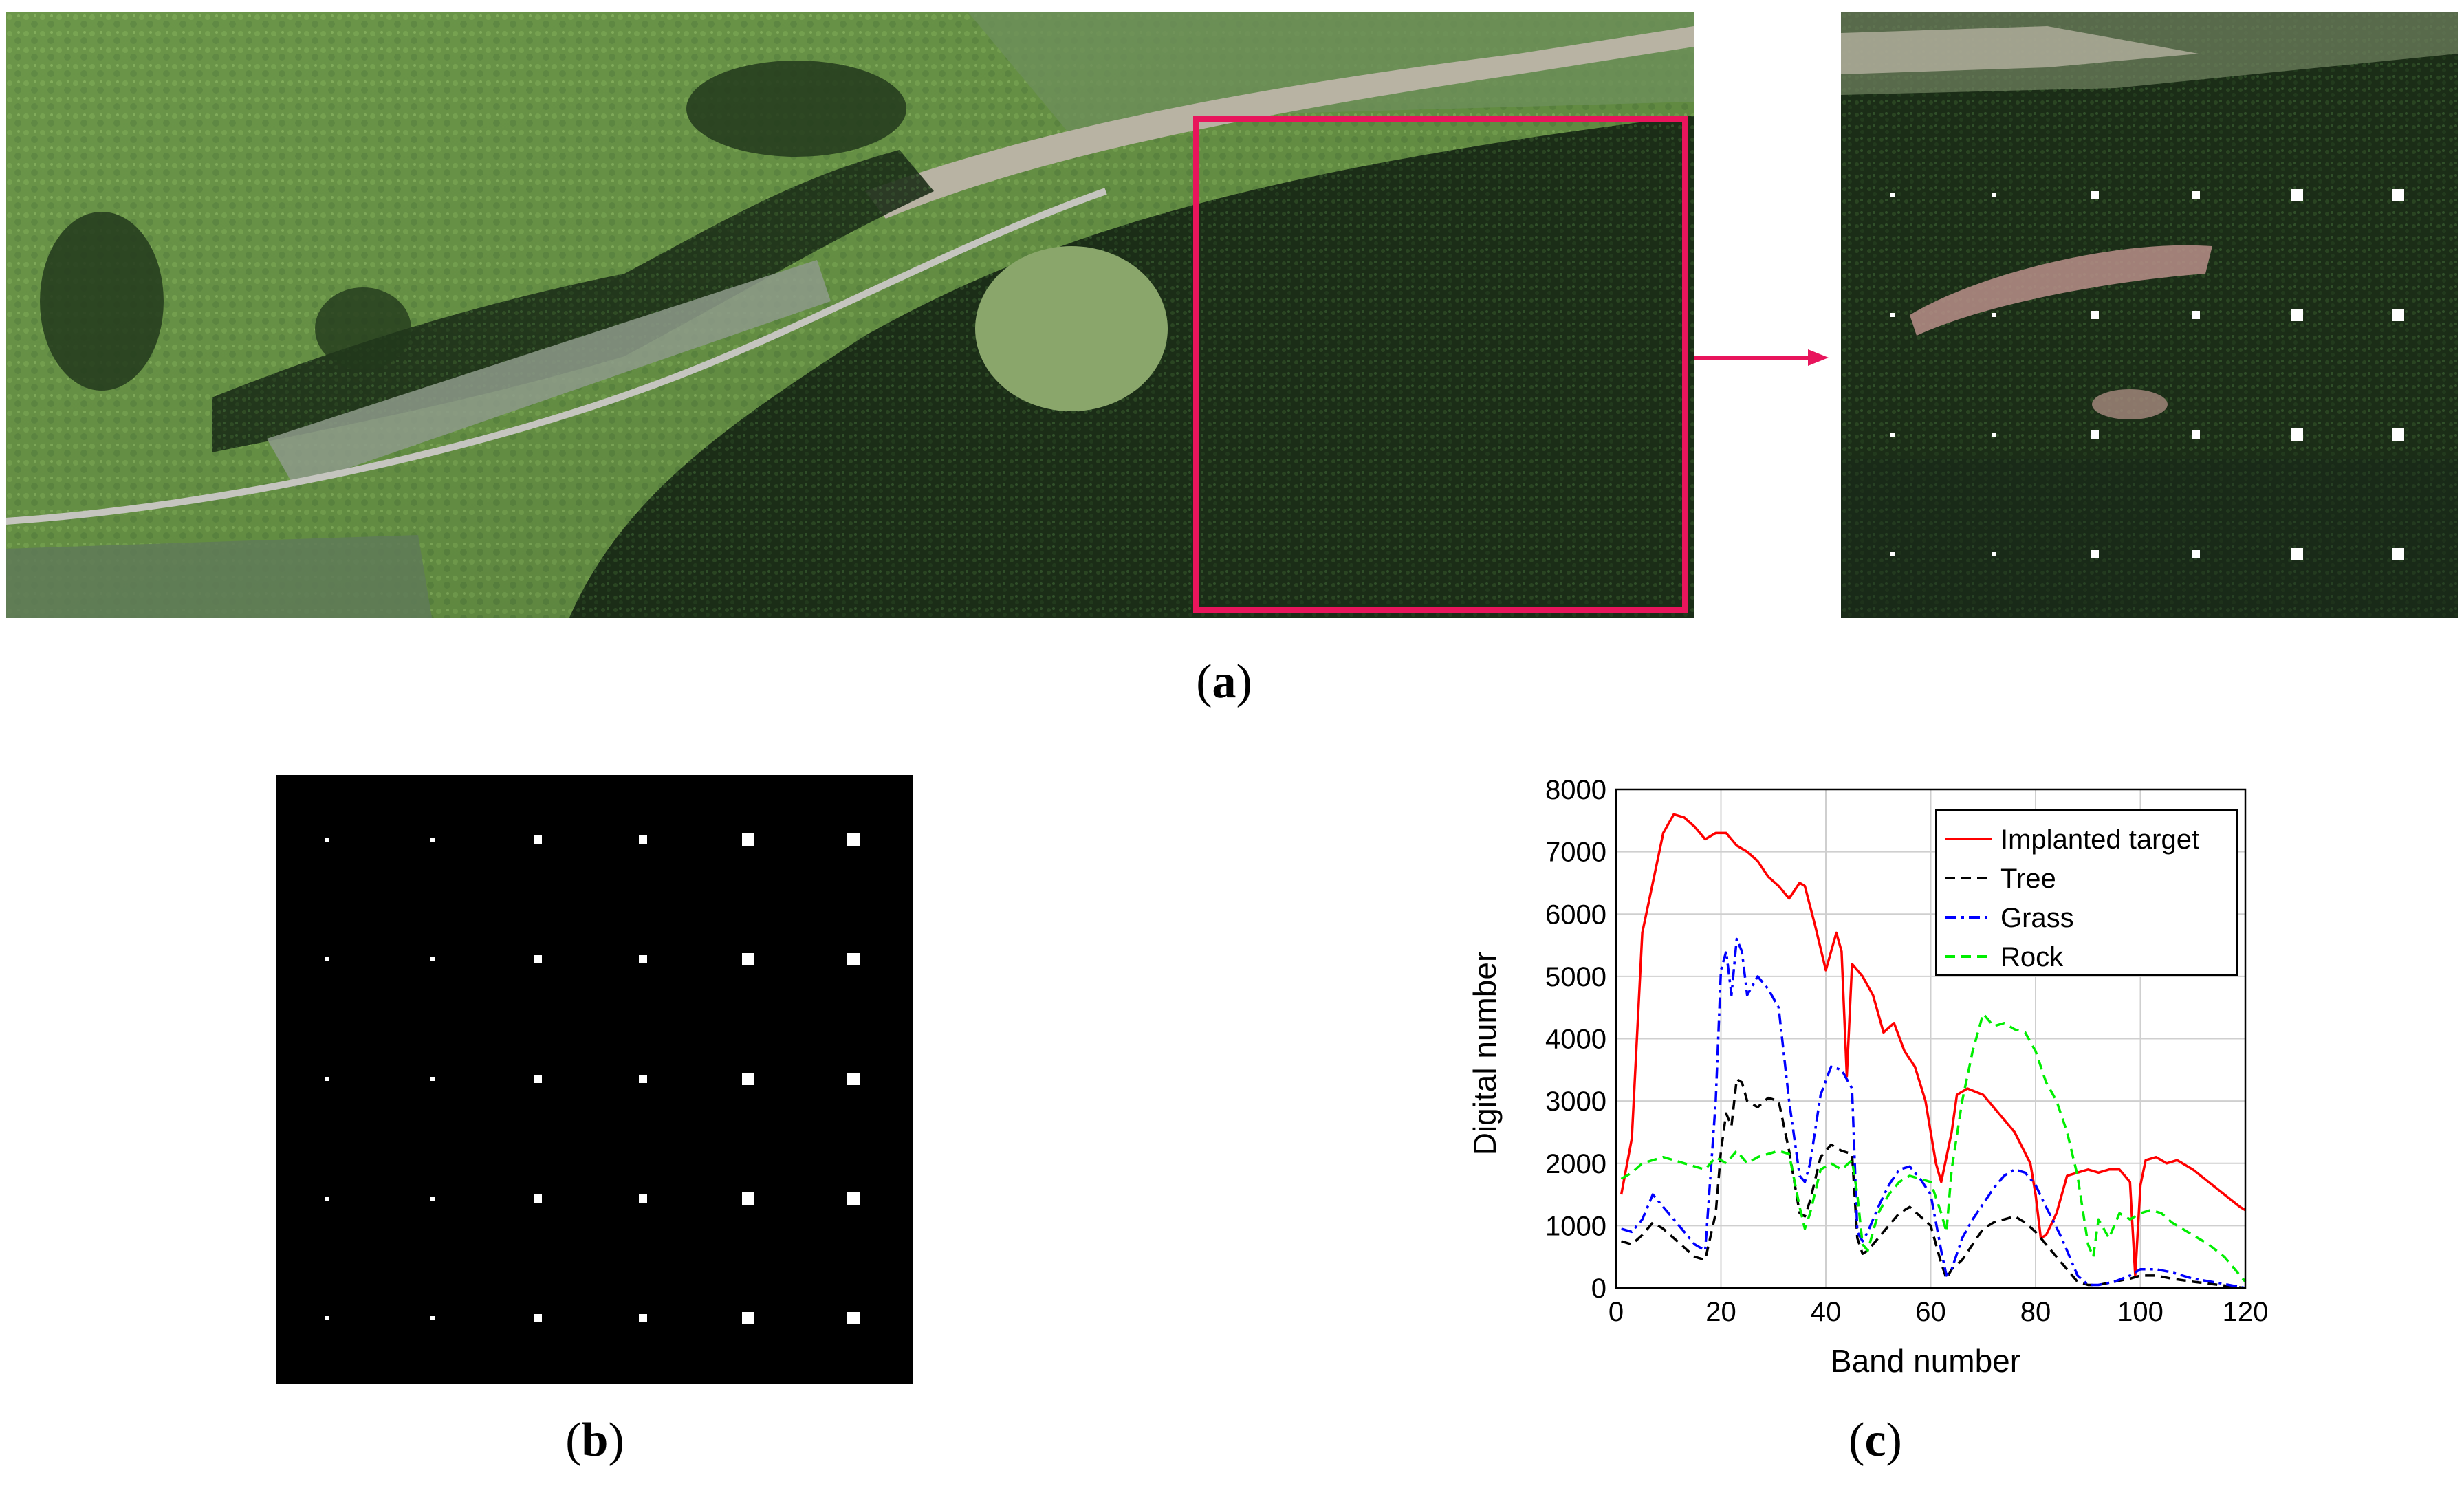 Image resolution: width=2464 pixels, height=1486 pixels. I want to click on zoom-target-r4c6, so click(2398, 554).